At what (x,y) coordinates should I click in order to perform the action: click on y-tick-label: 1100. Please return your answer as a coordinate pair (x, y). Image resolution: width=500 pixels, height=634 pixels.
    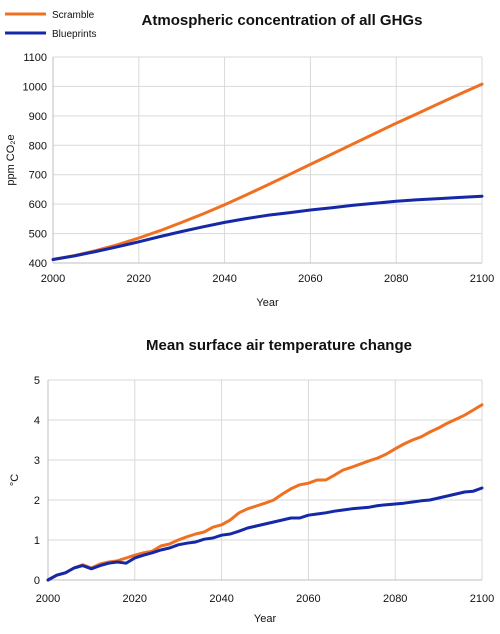
    Looking at the image, I should click on (35, 58).